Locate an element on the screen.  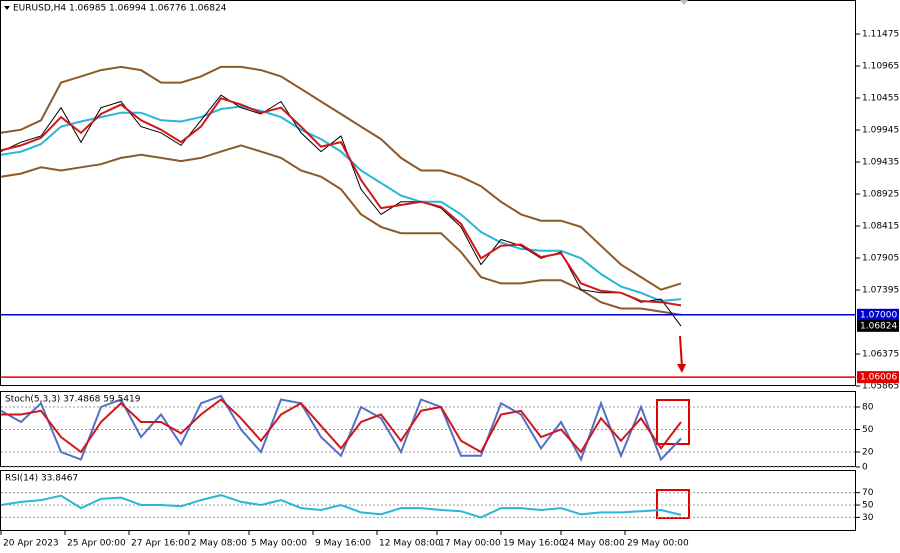
x-tick-label: 27 Apr 16:00 is located at coordinates (160, 544).